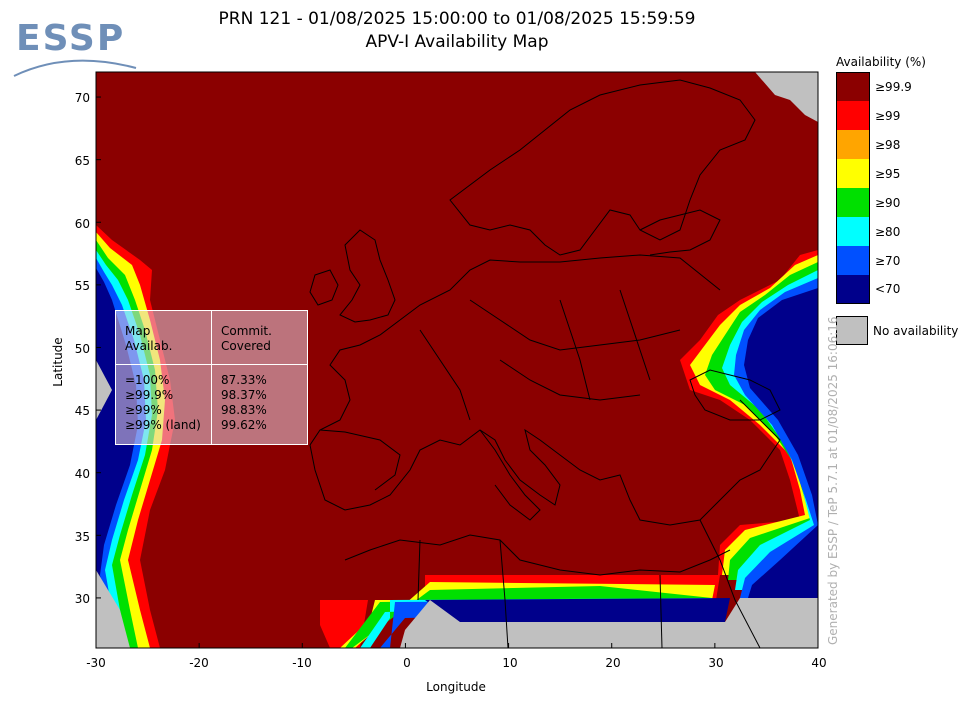 The image size is (960, 720). I want to click on x-tick-label: -10, so click(302, 663).